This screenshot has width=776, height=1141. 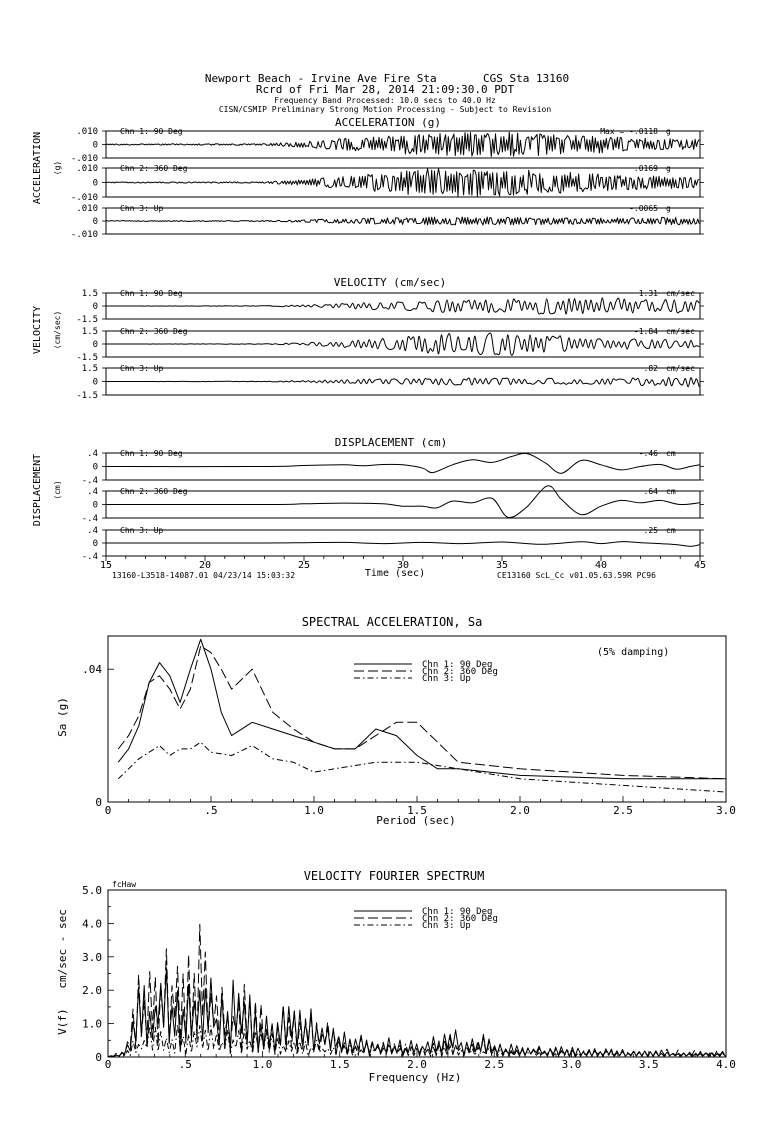 I want to click on y-tick-label-bottom: -.4, so click(x=90, y=481).